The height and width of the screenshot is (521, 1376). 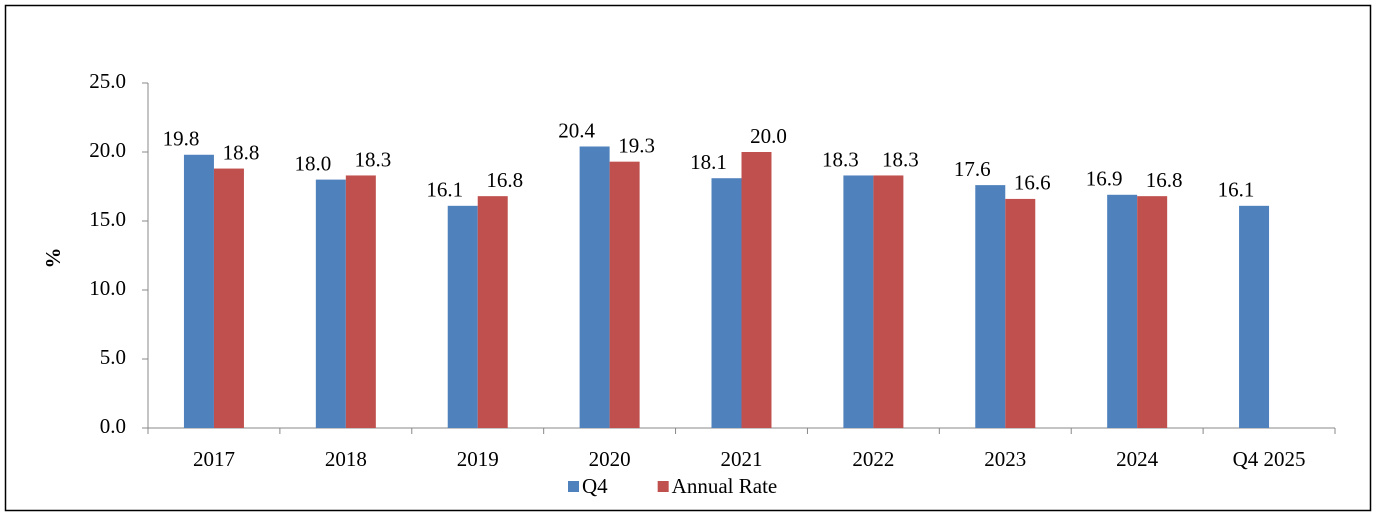 What do you see at coordinates (1005, 459) in the screenshot?
I see `x-tick-label: 2023` at bounding box center [1005, 459].